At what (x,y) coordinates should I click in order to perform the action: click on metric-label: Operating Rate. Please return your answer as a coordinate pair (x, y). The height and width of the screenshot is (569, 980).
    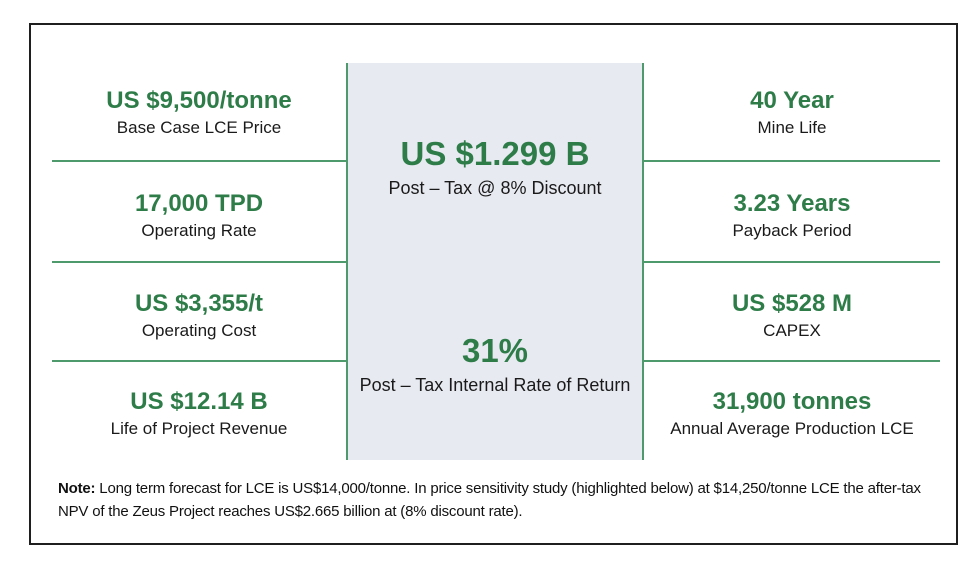
    Looking at the image, I should click on (199, 230).